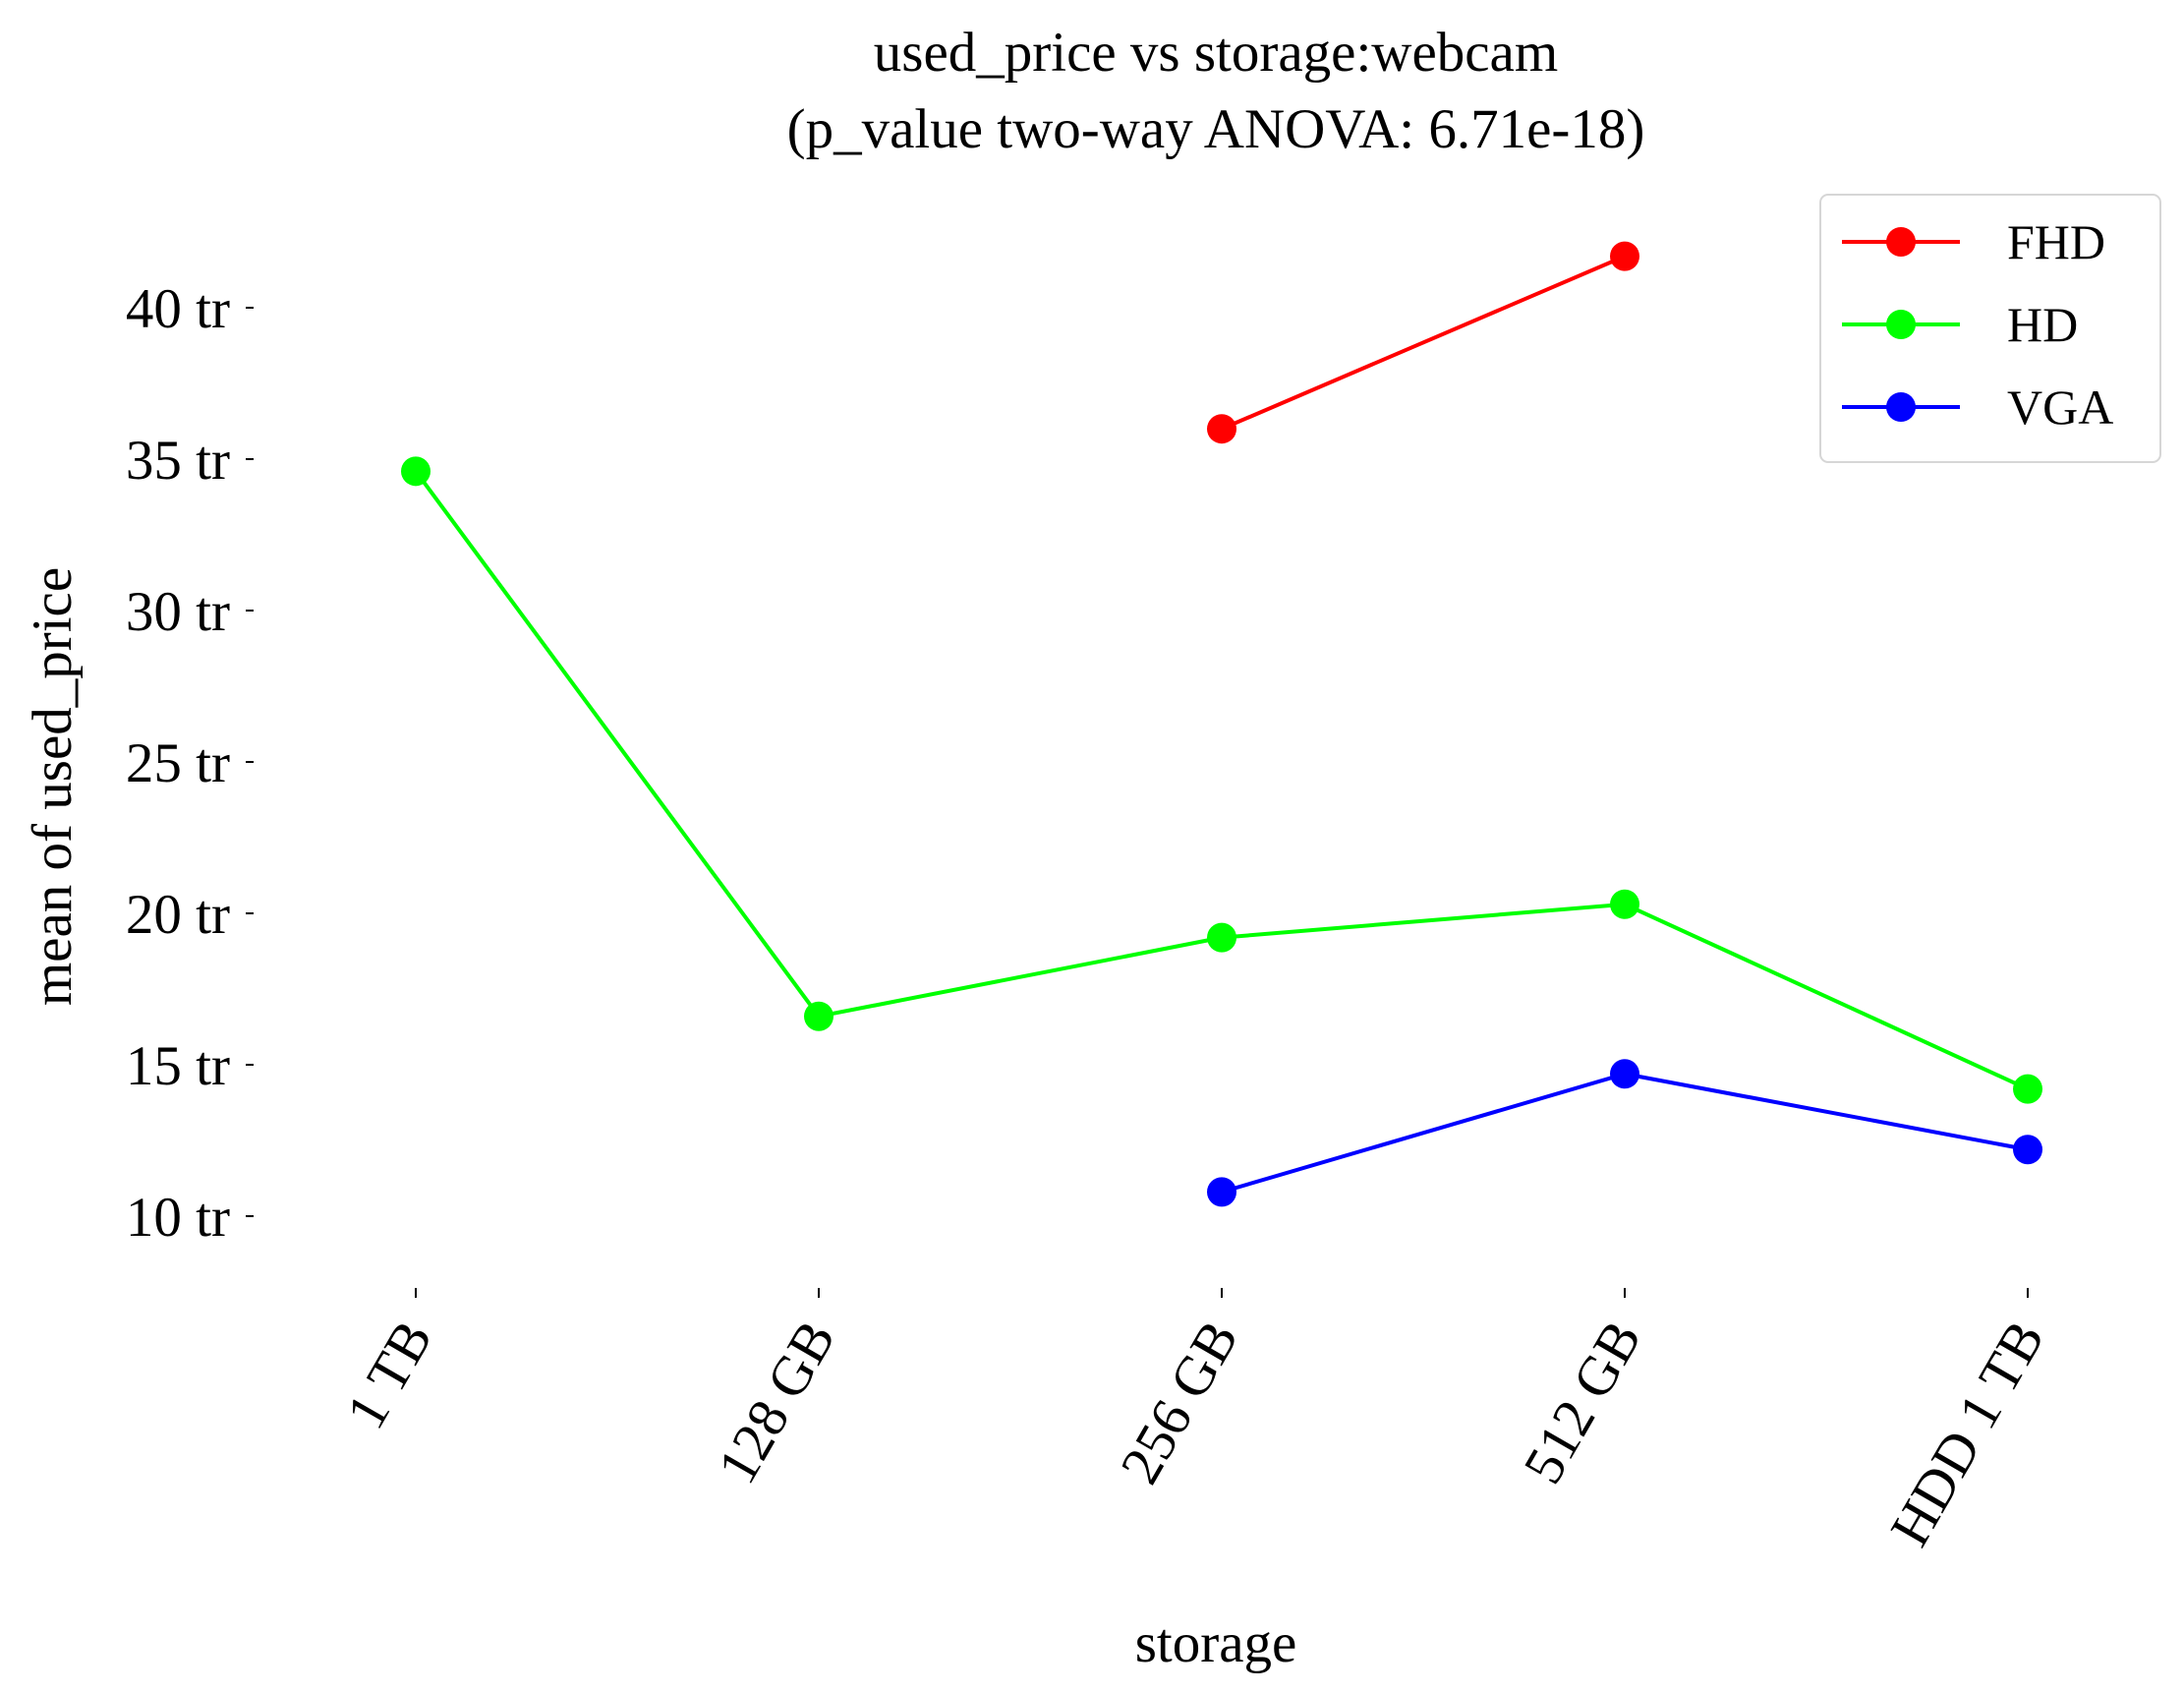  What do you see at coordinates (1582, 1402) in the screenshot?
I see `x-tick-label: 512 GB` at bounding box center [1582, 1402].